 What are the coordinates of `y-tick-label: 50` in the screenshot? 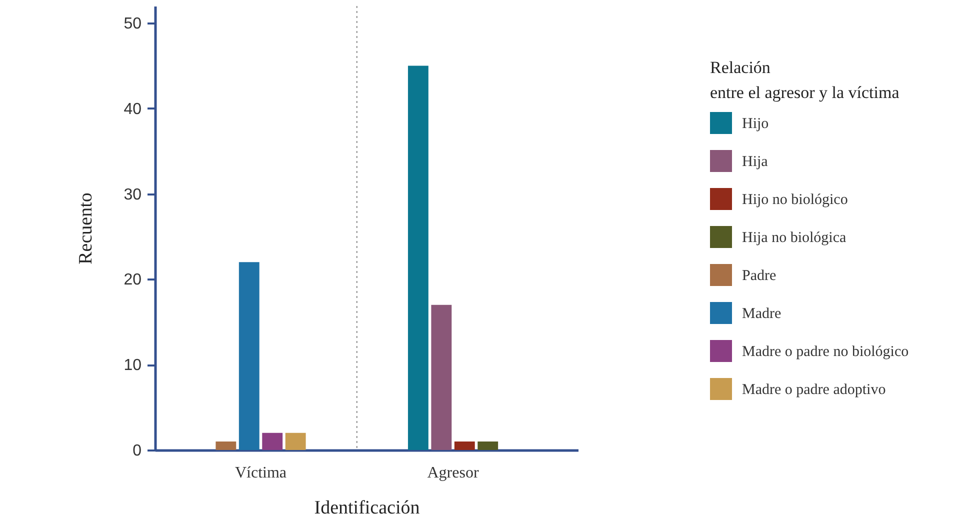 It's located at (133, 24).